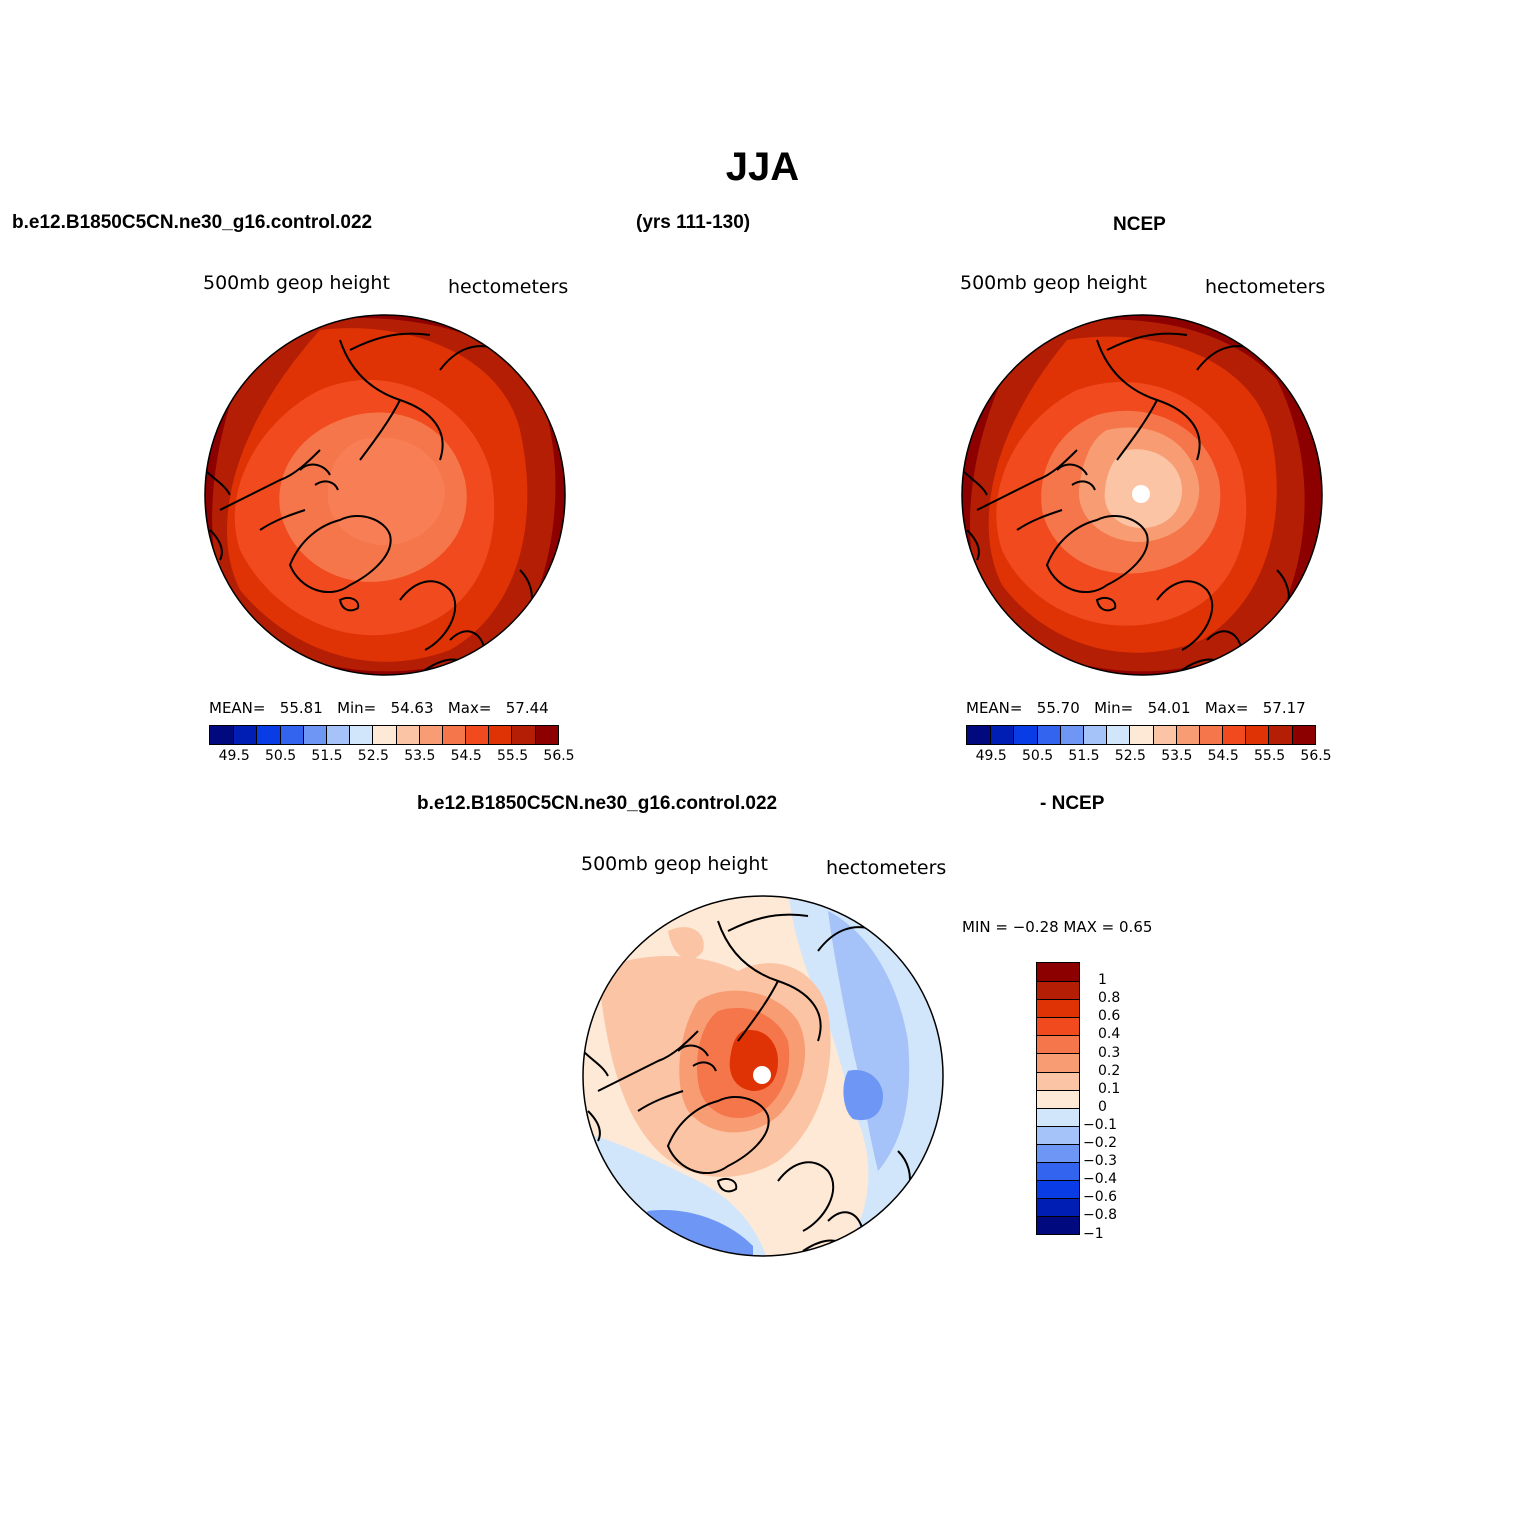 Image resolution: width=1525 pixels, height=1525 pixels. Describe the element at coordinates (1100, 1215) in the screenshot. I see `colorbar-tick-label: −0.8` at that location.